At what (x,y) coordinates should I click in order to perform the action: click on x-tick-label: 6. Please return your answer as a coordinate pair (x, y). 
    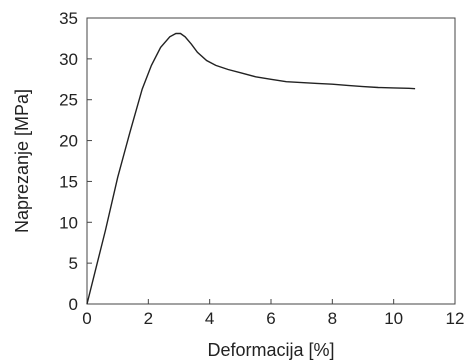
    Looking at the image, I should click on (270, 318).